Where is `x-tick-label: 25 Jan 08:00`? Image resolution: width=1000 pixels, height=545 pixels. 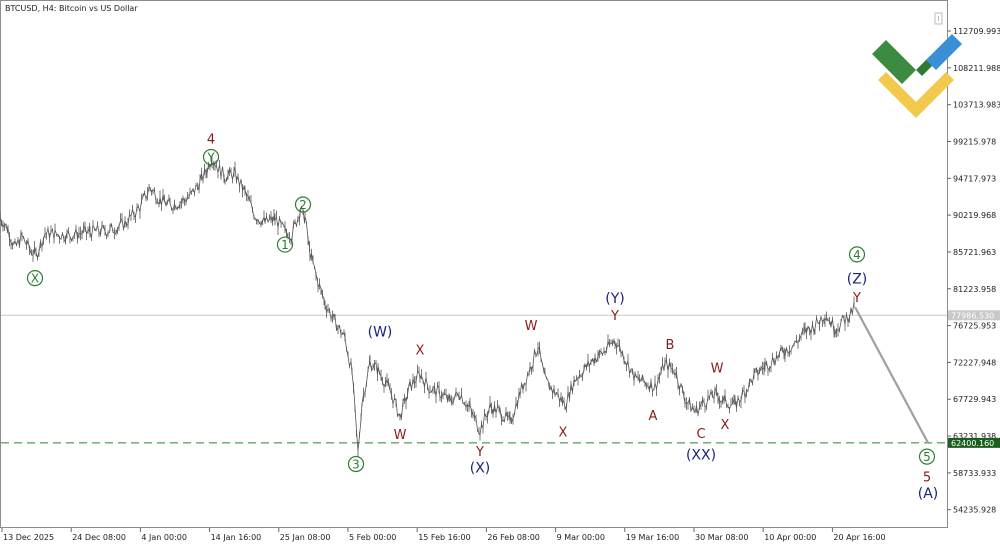
x-tick-label: 25 Jan 08:00 is located at coordinates (305, 537).